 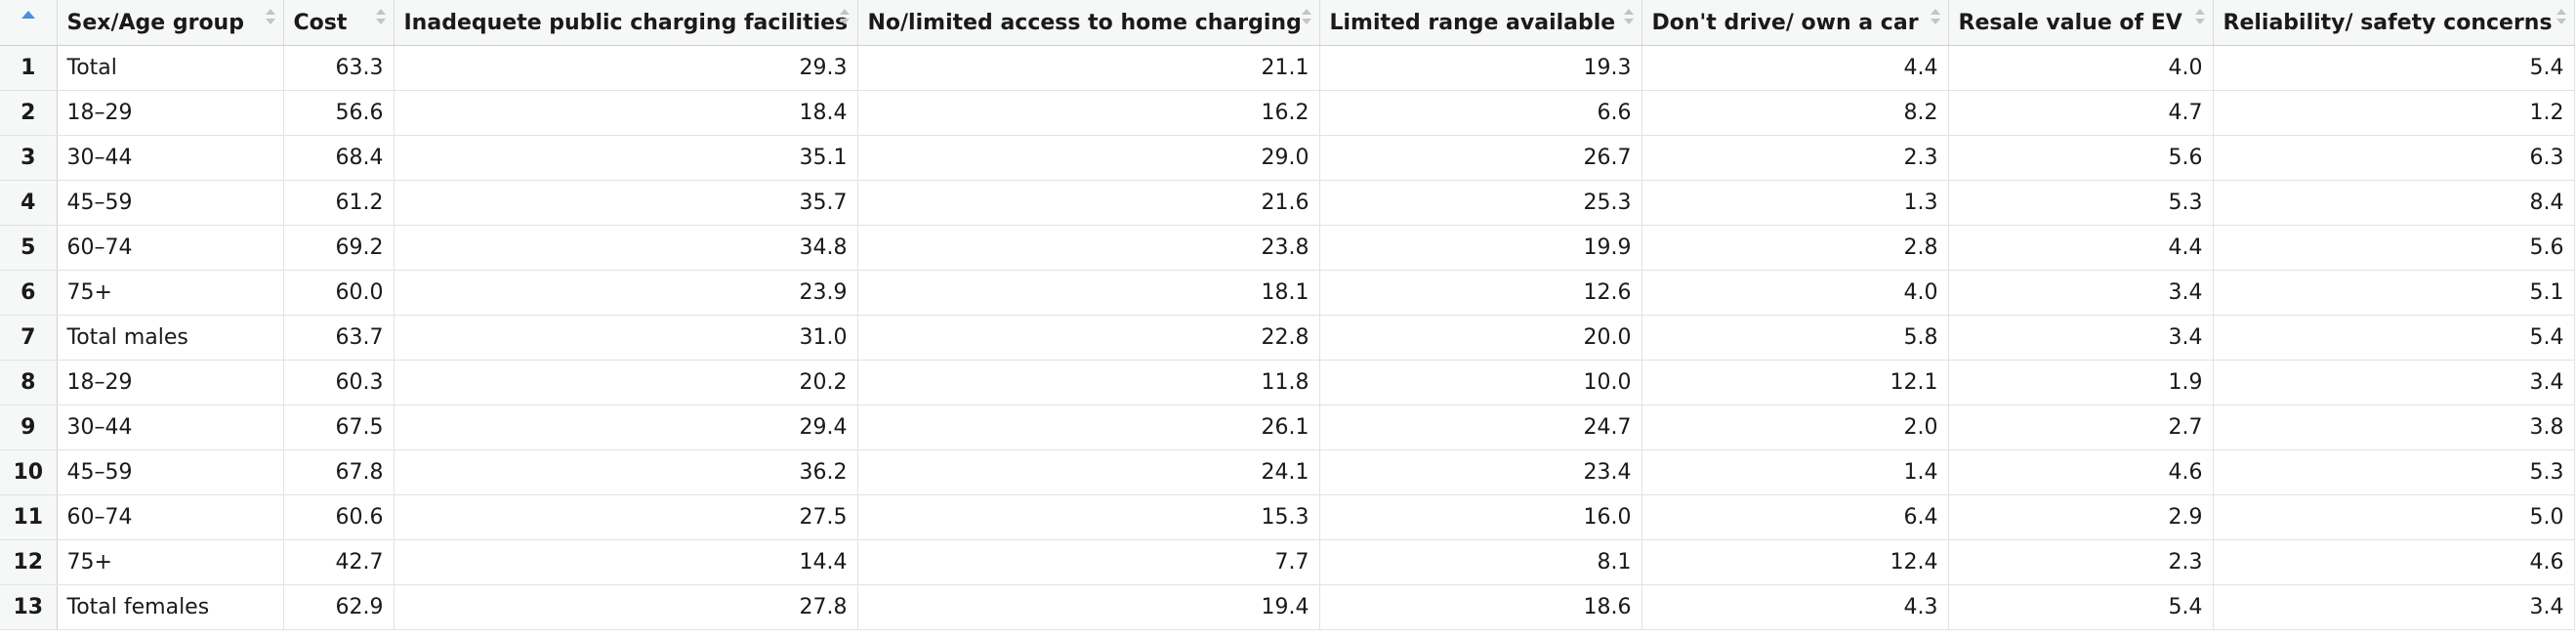 I want to click on value-cell: 2.0, so click(x=1795, y=427).